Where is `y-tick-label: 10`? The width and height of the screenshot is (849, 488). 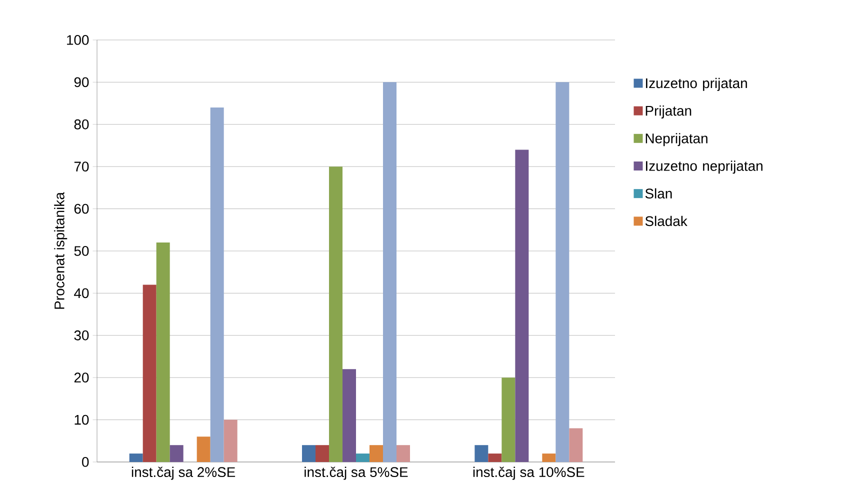
y-tick-label: 10 is located at coordinates (81, 419).